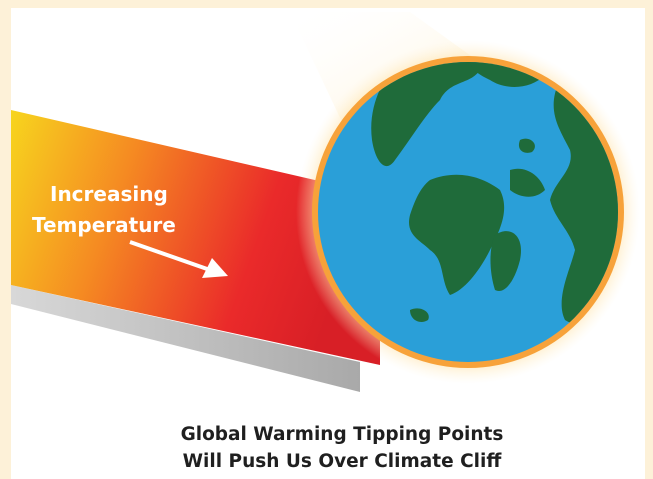 This screenshot has height=479, width=653. Describe the element at coordinates (343, 461) in the screenshot. I see `caption-line: Will Push Us Over Climate Cliff` at that location.